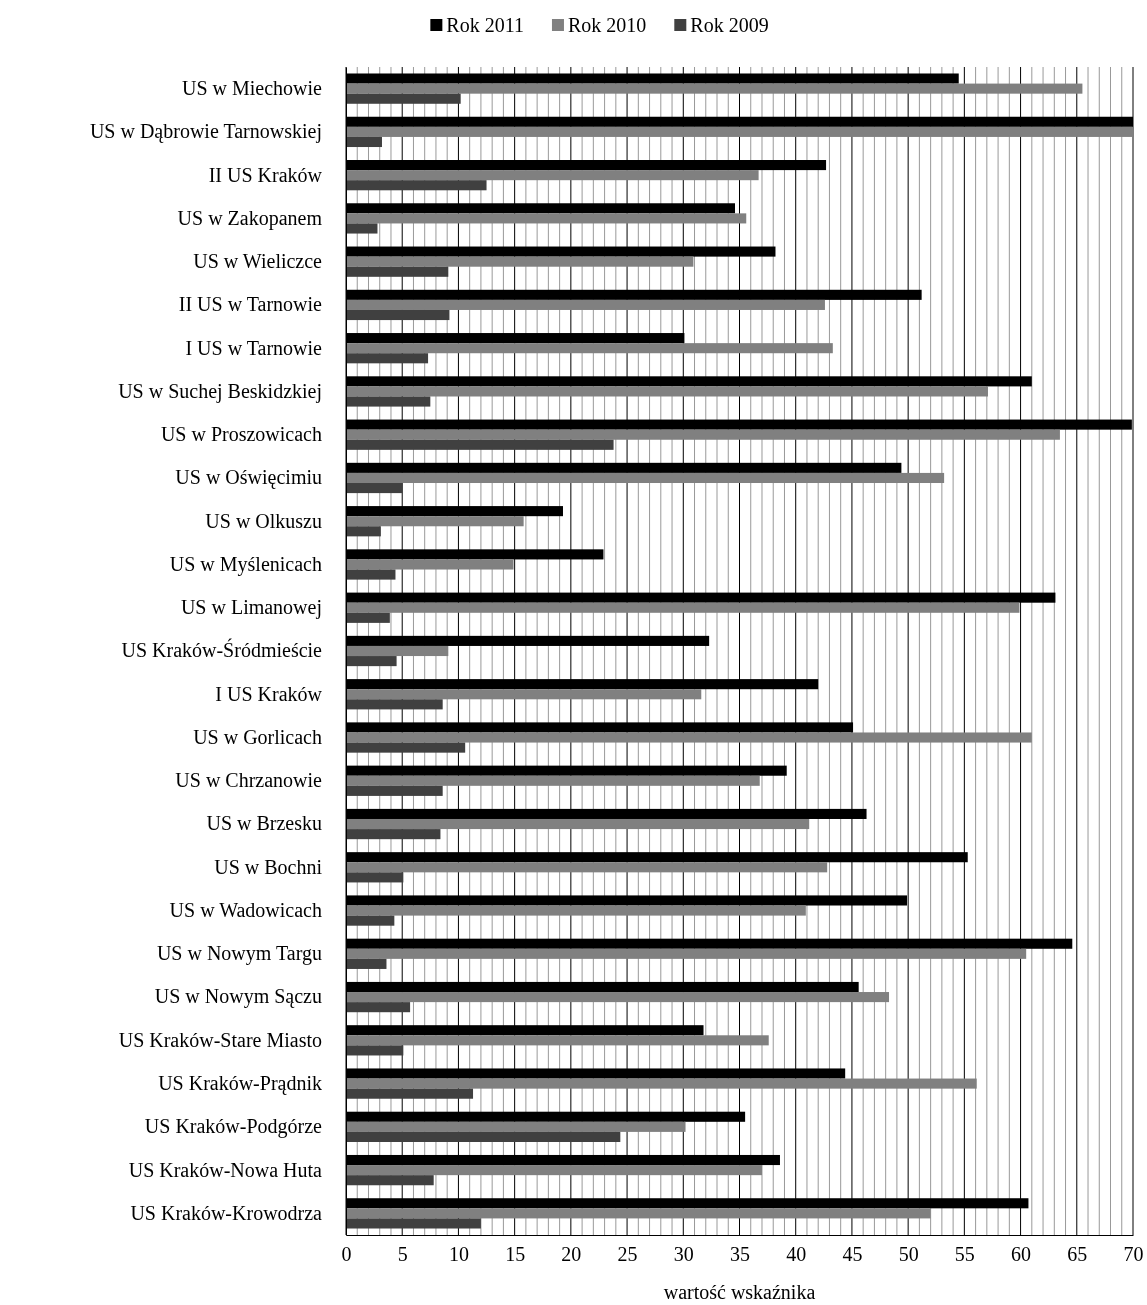 The height and width of the screenshot is (1305, 1147). What do you see at coordinates (254, 347) in the screenshot?
I see `y-tick-label: I US w Tarnowie` at bounding box center [254, 347].